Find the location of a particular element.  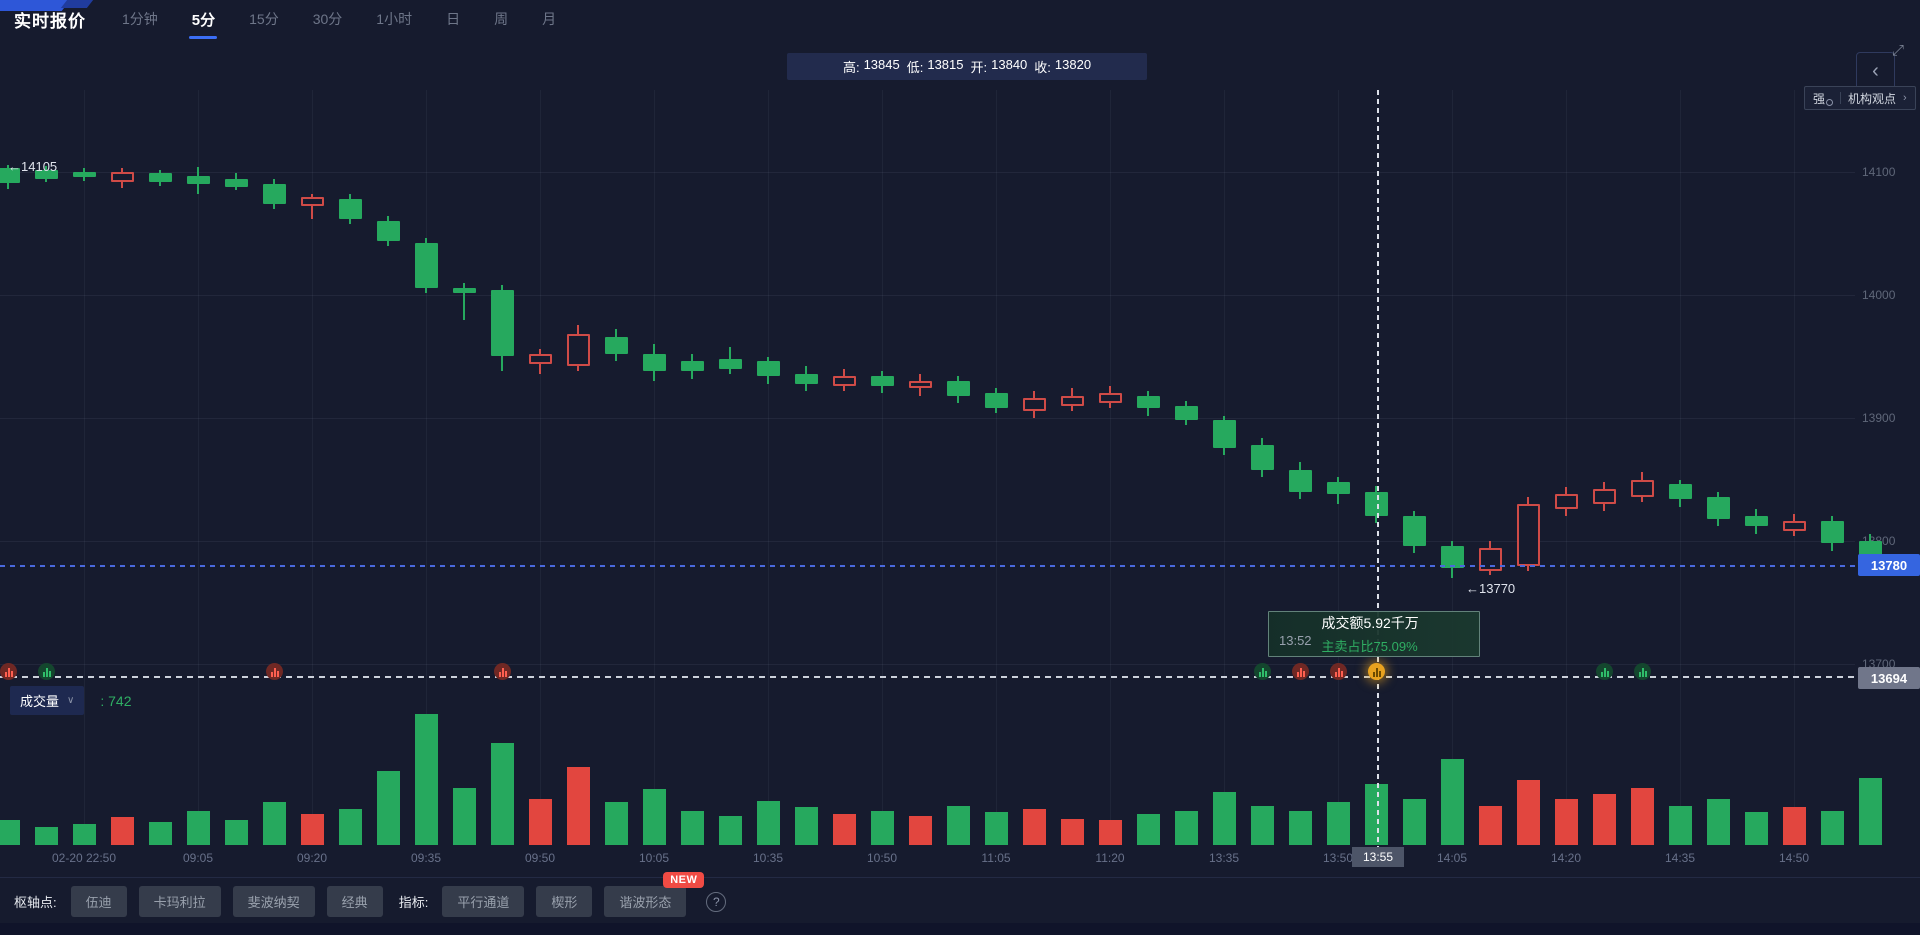

indicator-button-楔形: 楔形 is located at coordinates (564, 901).